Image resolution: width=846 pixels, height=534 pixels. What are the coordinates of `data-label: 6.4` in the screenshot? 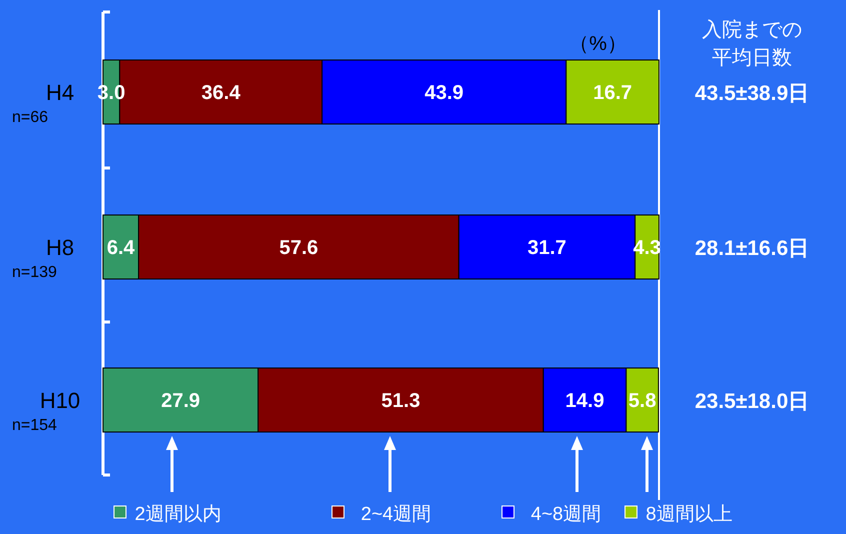 It's located at (121, 248).